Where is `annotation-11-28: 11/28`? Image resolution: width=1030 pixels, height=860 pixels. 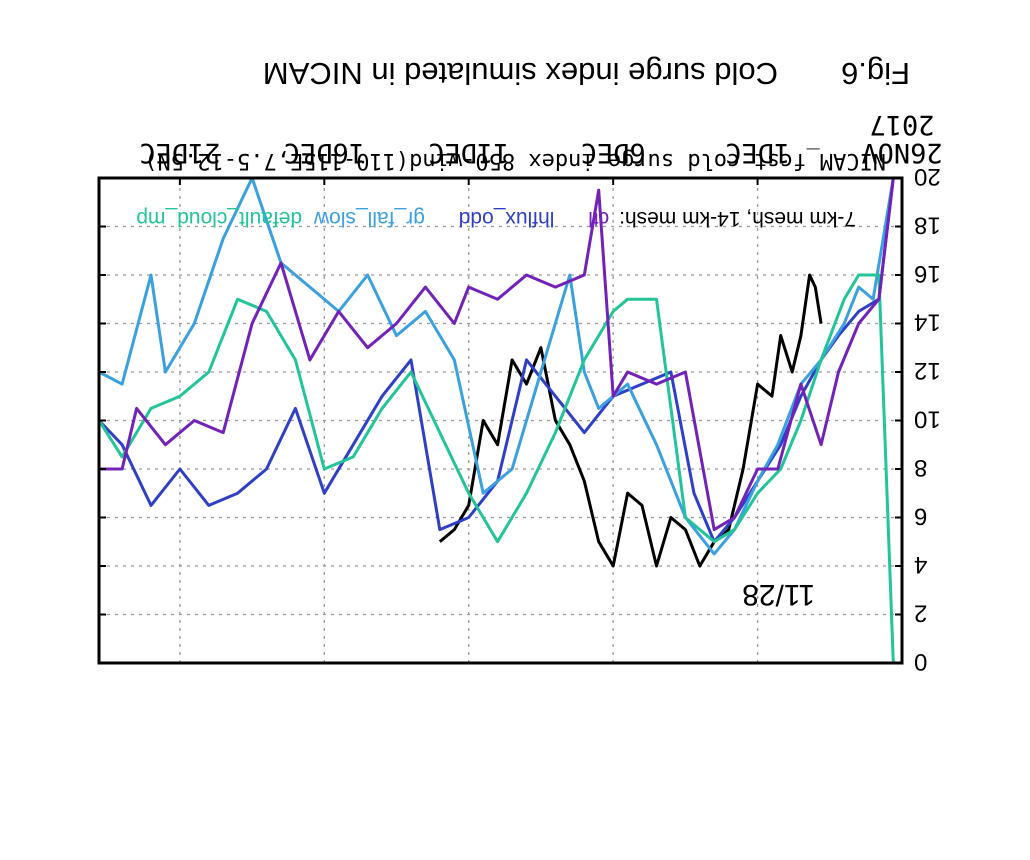
annotation-11-28: 11/28 is located at coordinates (778, 594).